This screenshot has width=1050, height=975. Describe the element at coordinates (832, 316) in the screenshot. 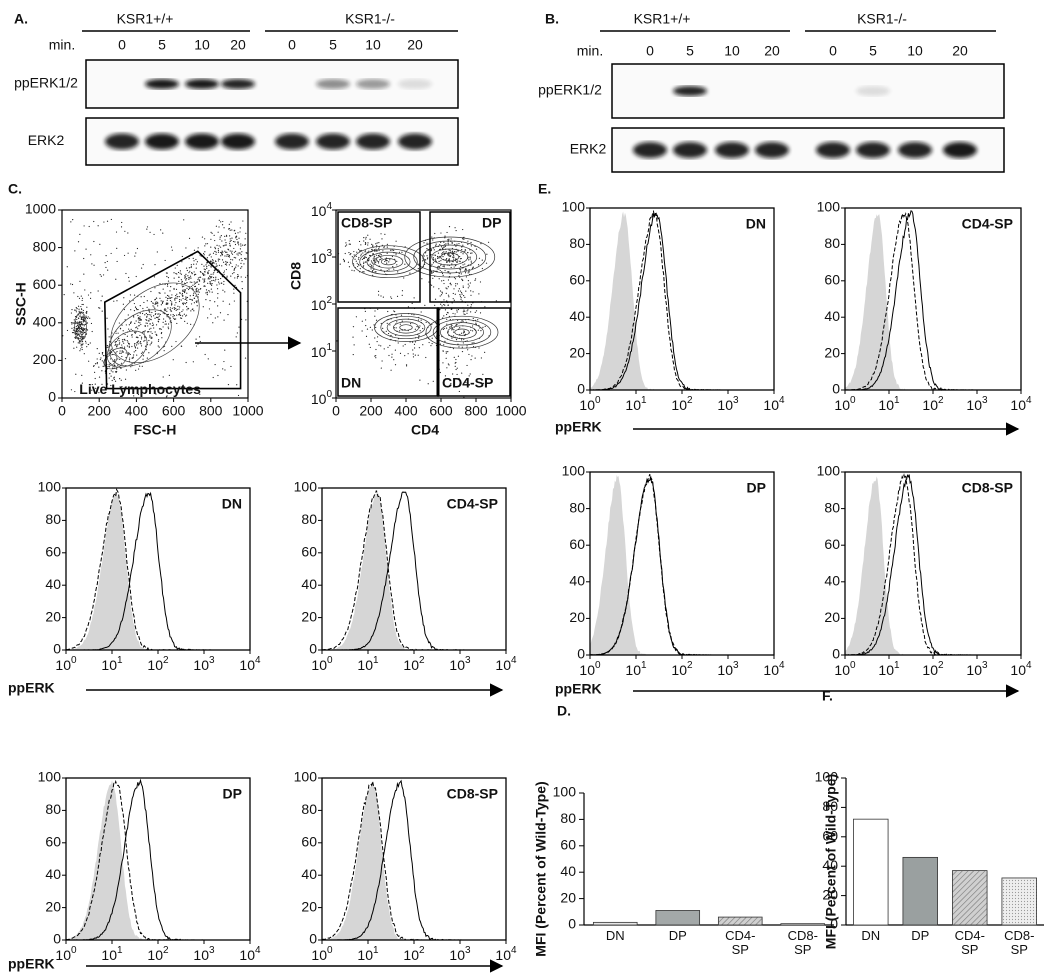

I see `y-tick-label: 40` at that location.